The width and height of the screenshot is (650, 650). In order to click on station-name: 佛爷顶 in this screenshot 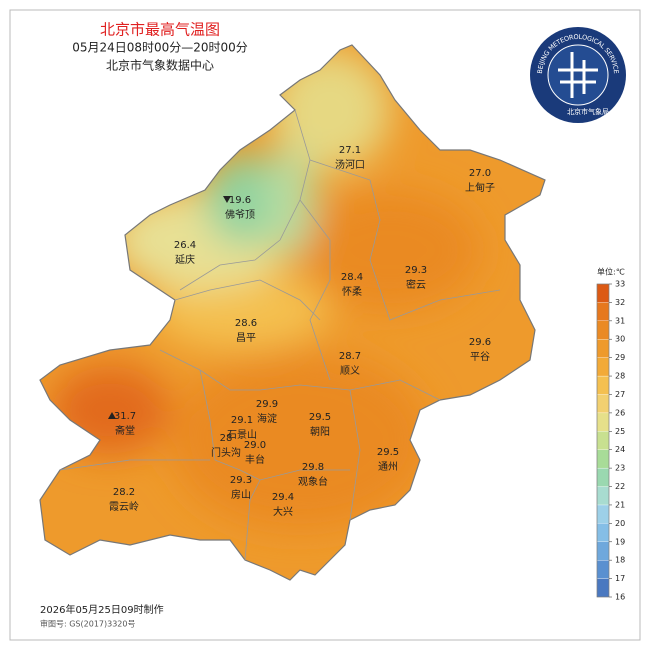, I will do `click(240, 214)`.